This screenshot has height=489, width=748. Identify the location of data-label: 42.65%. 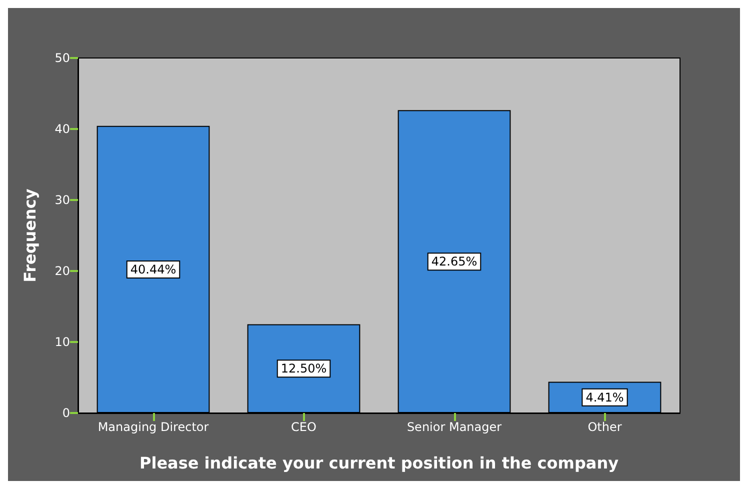
(454, 261).